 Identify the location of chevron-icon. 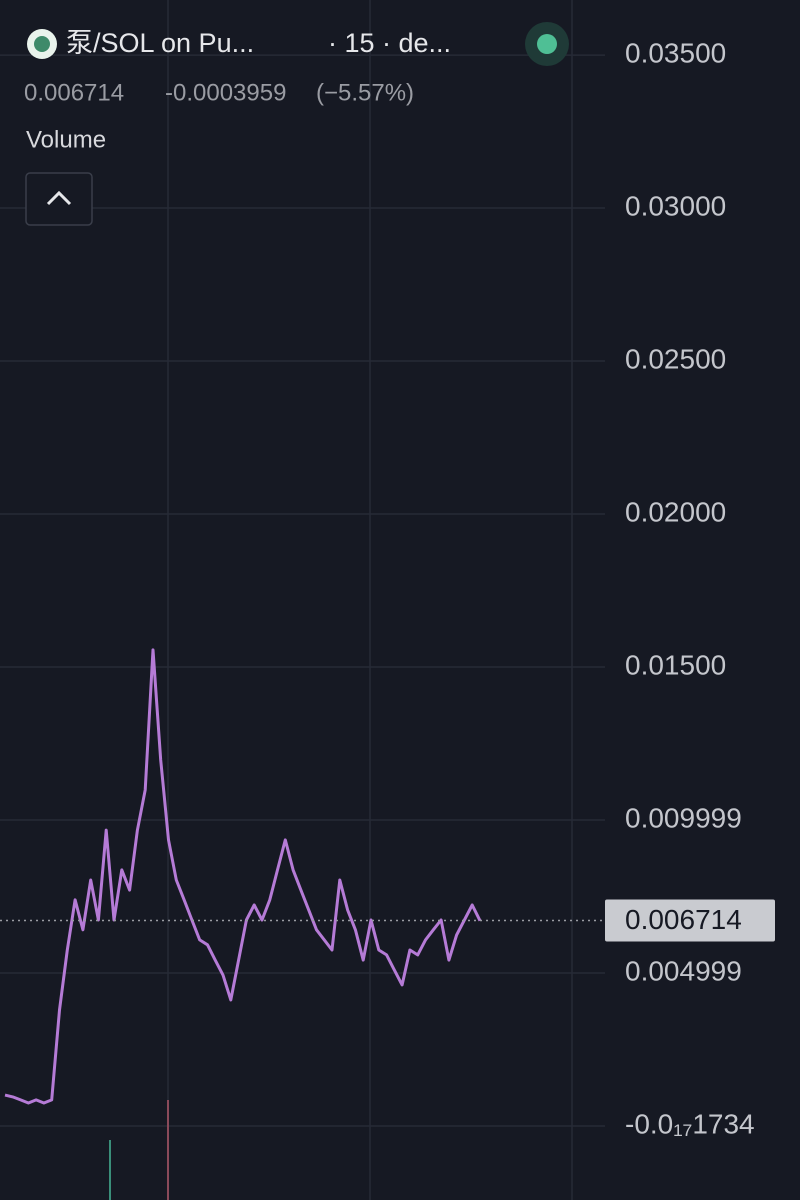
(59, 198).